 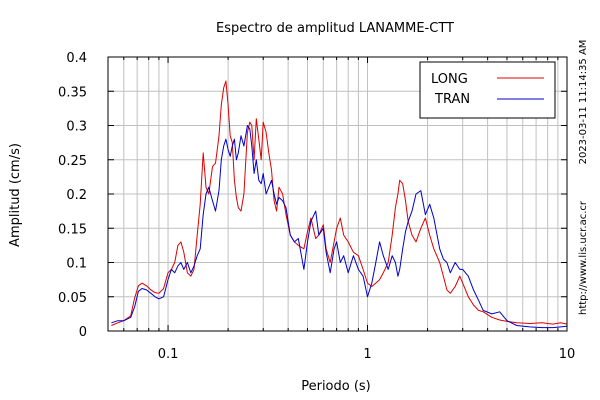 I want to click on x-tick-label: 1, so click(x=367, y=354).